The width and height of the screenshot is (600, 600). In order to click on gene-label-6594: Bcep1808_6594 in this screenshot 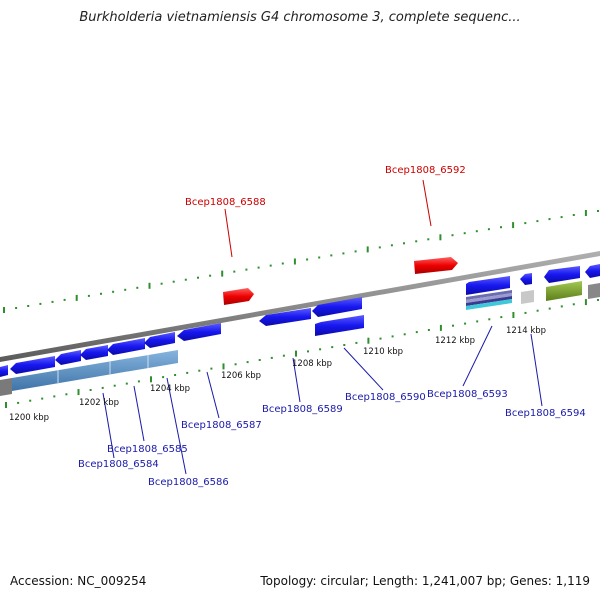, I will do `click(545, 413)`.